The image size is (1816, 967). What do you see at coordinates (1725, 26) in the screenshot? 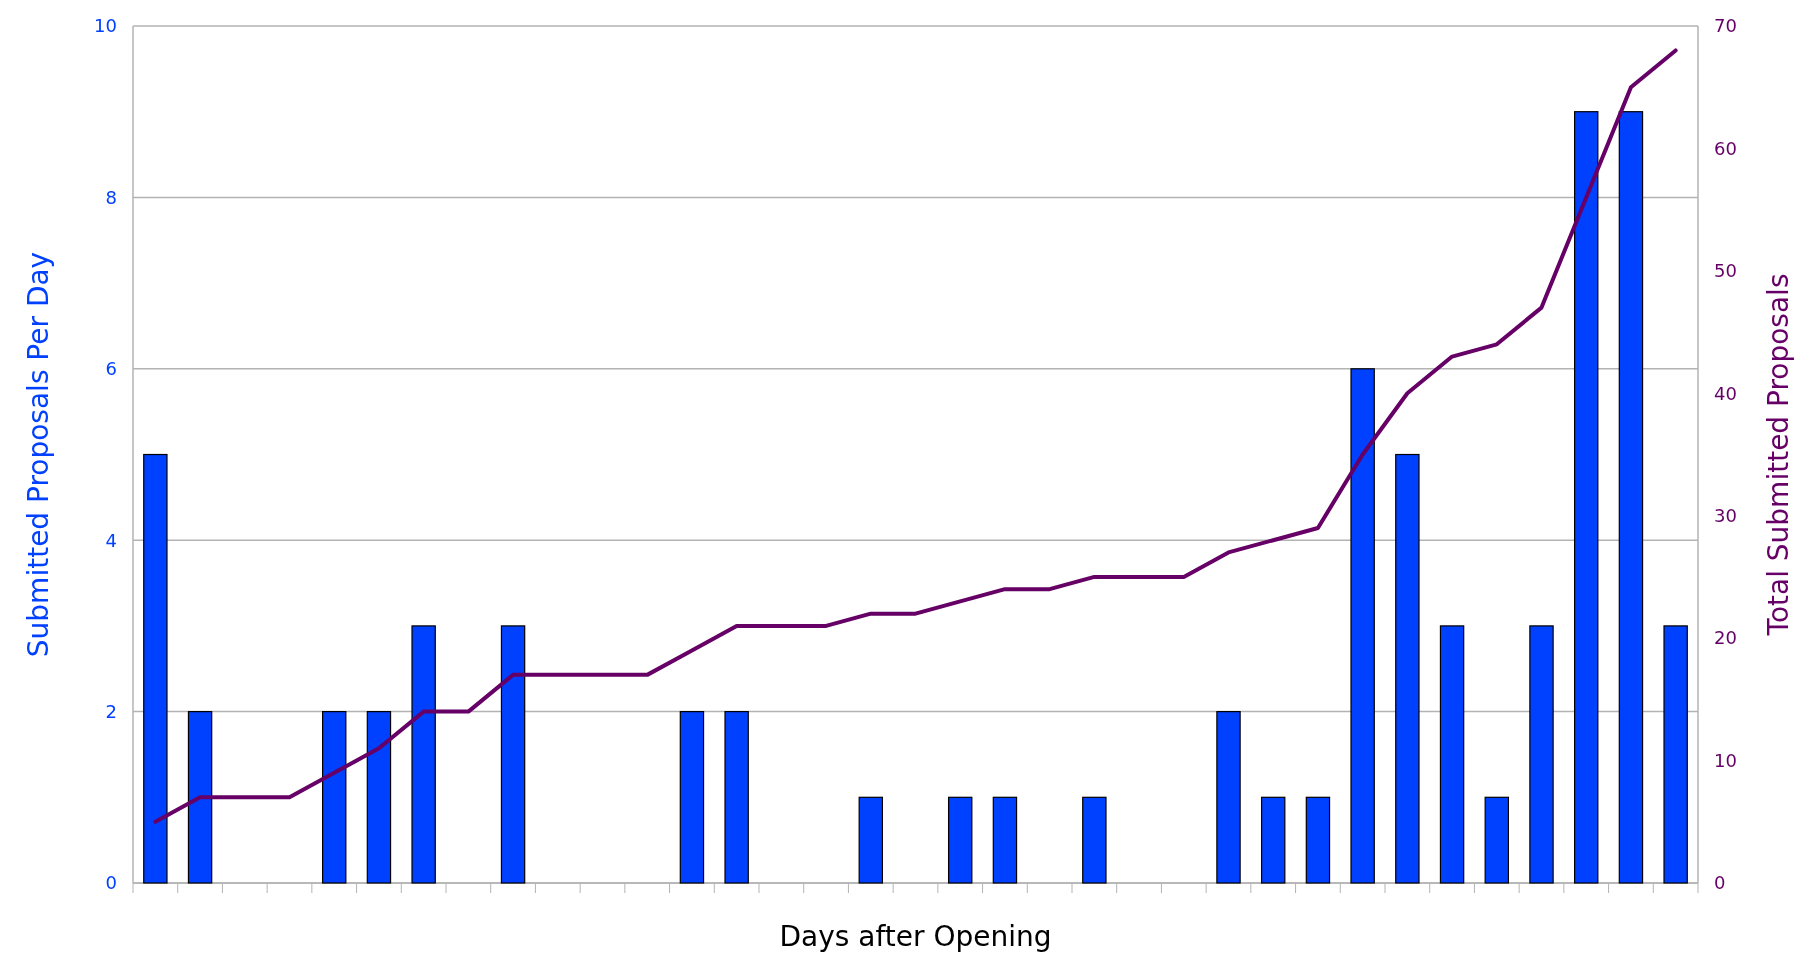
I see `y2-tick-label: 70` at bounding box center [1725, 26].